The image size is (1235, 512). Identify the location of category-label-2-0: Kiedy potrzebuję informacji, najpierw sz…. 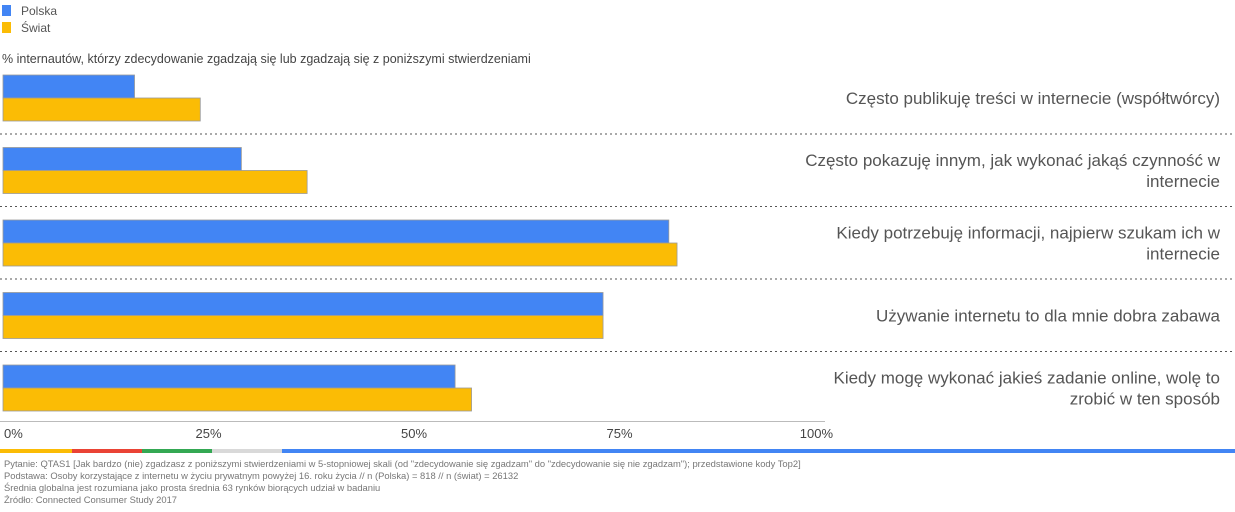
(1028, 233).